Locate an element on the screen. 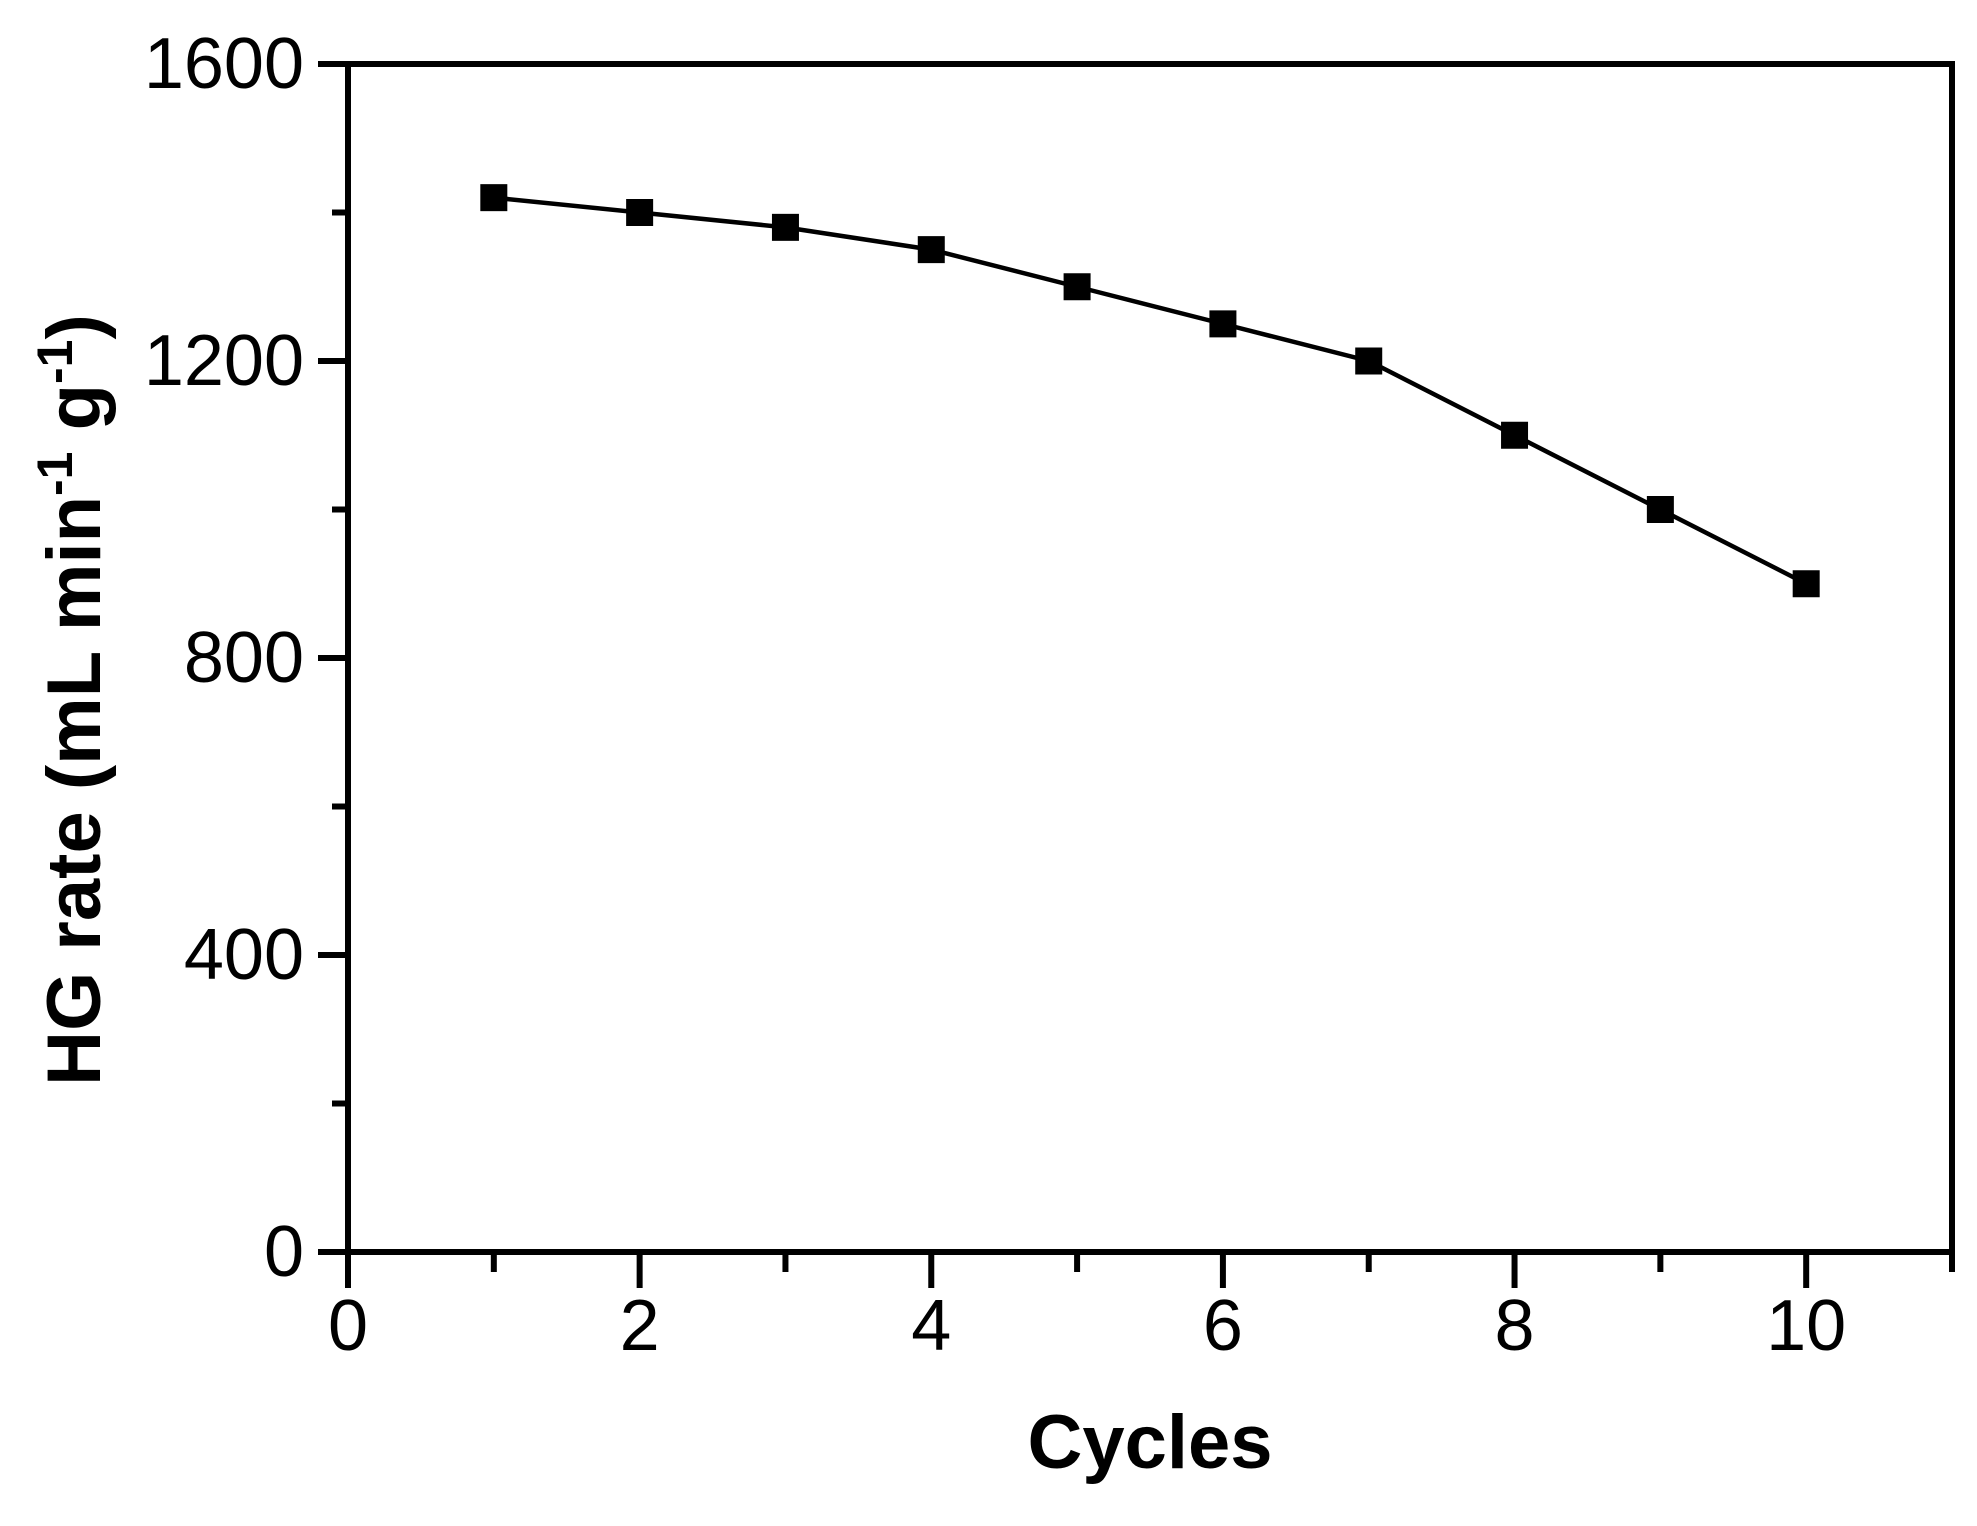 This screenshot has height=1526, width=1977. x-tick-label: 6 is located at coordinates (1223, 1326).